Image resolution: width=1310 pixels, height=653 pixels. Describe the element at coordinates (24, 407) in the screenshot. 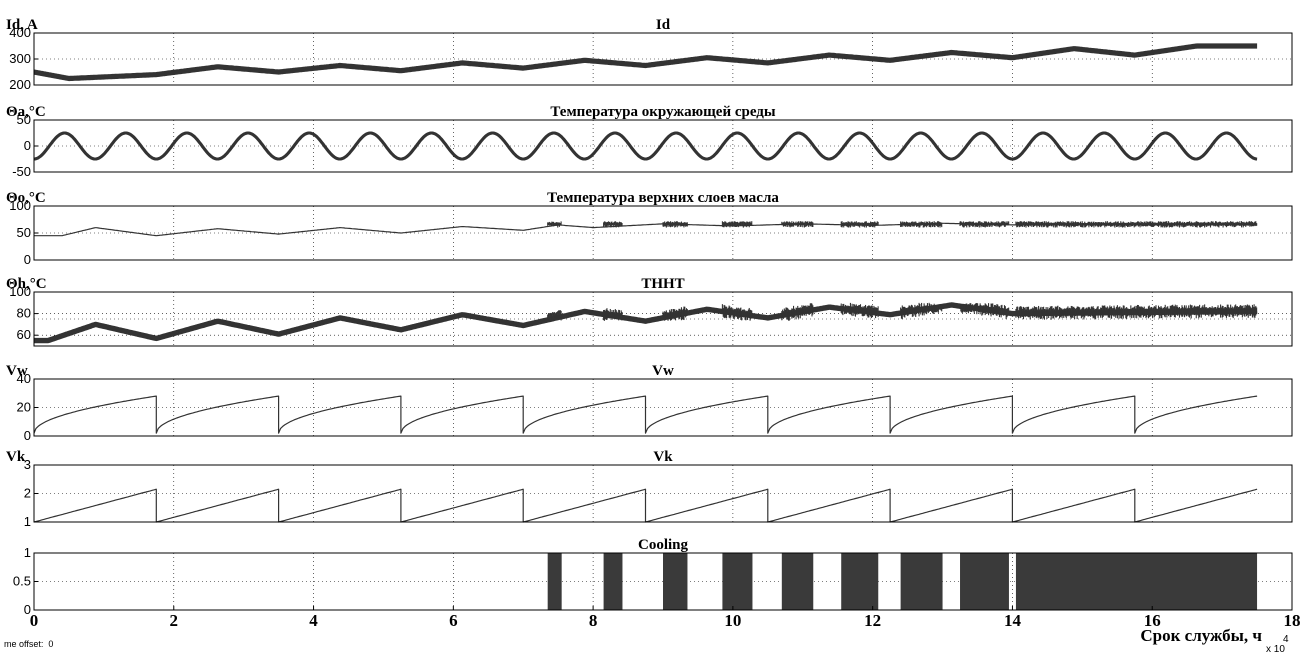

I see `y-tick-label: 20` at that location.